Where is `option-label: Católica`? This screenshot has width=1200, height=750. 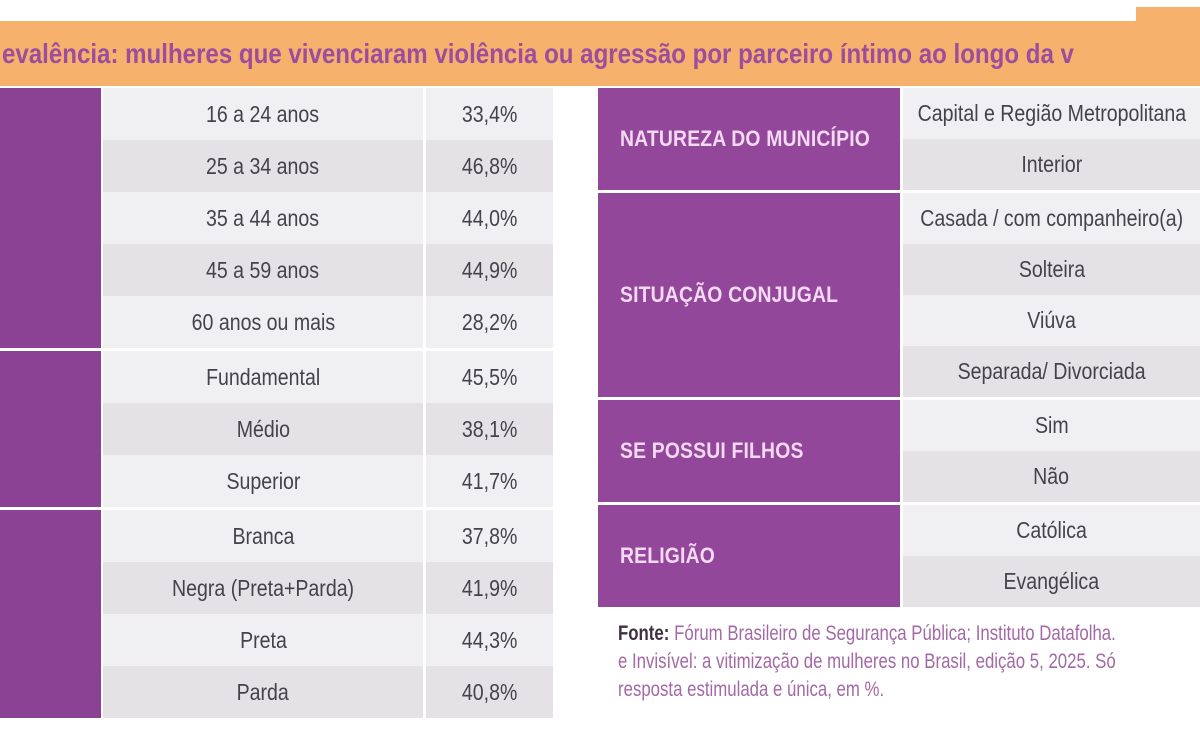 option-label: Católica is located at coordinates (1051, 530).